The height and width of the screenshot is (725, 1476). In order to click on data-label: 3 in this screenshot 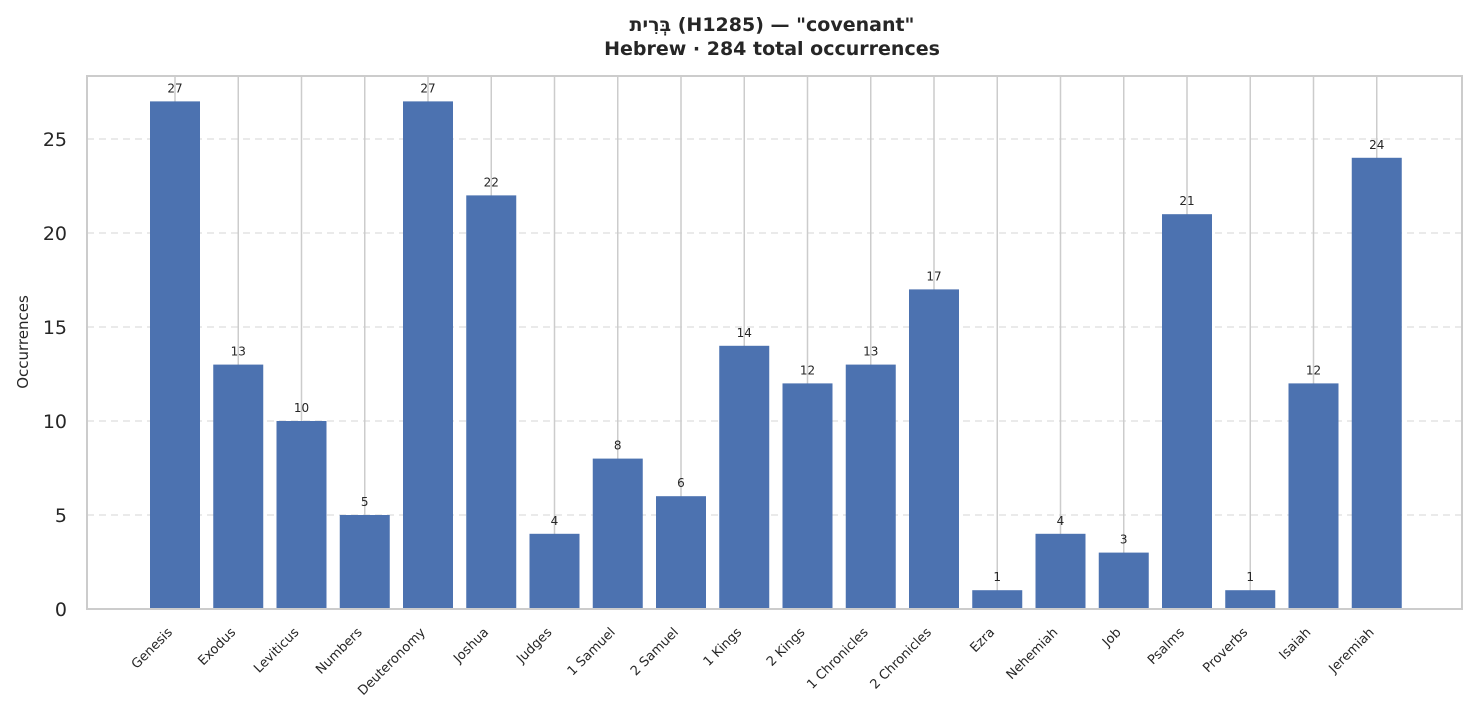, I will do `click(1124, 540)`.